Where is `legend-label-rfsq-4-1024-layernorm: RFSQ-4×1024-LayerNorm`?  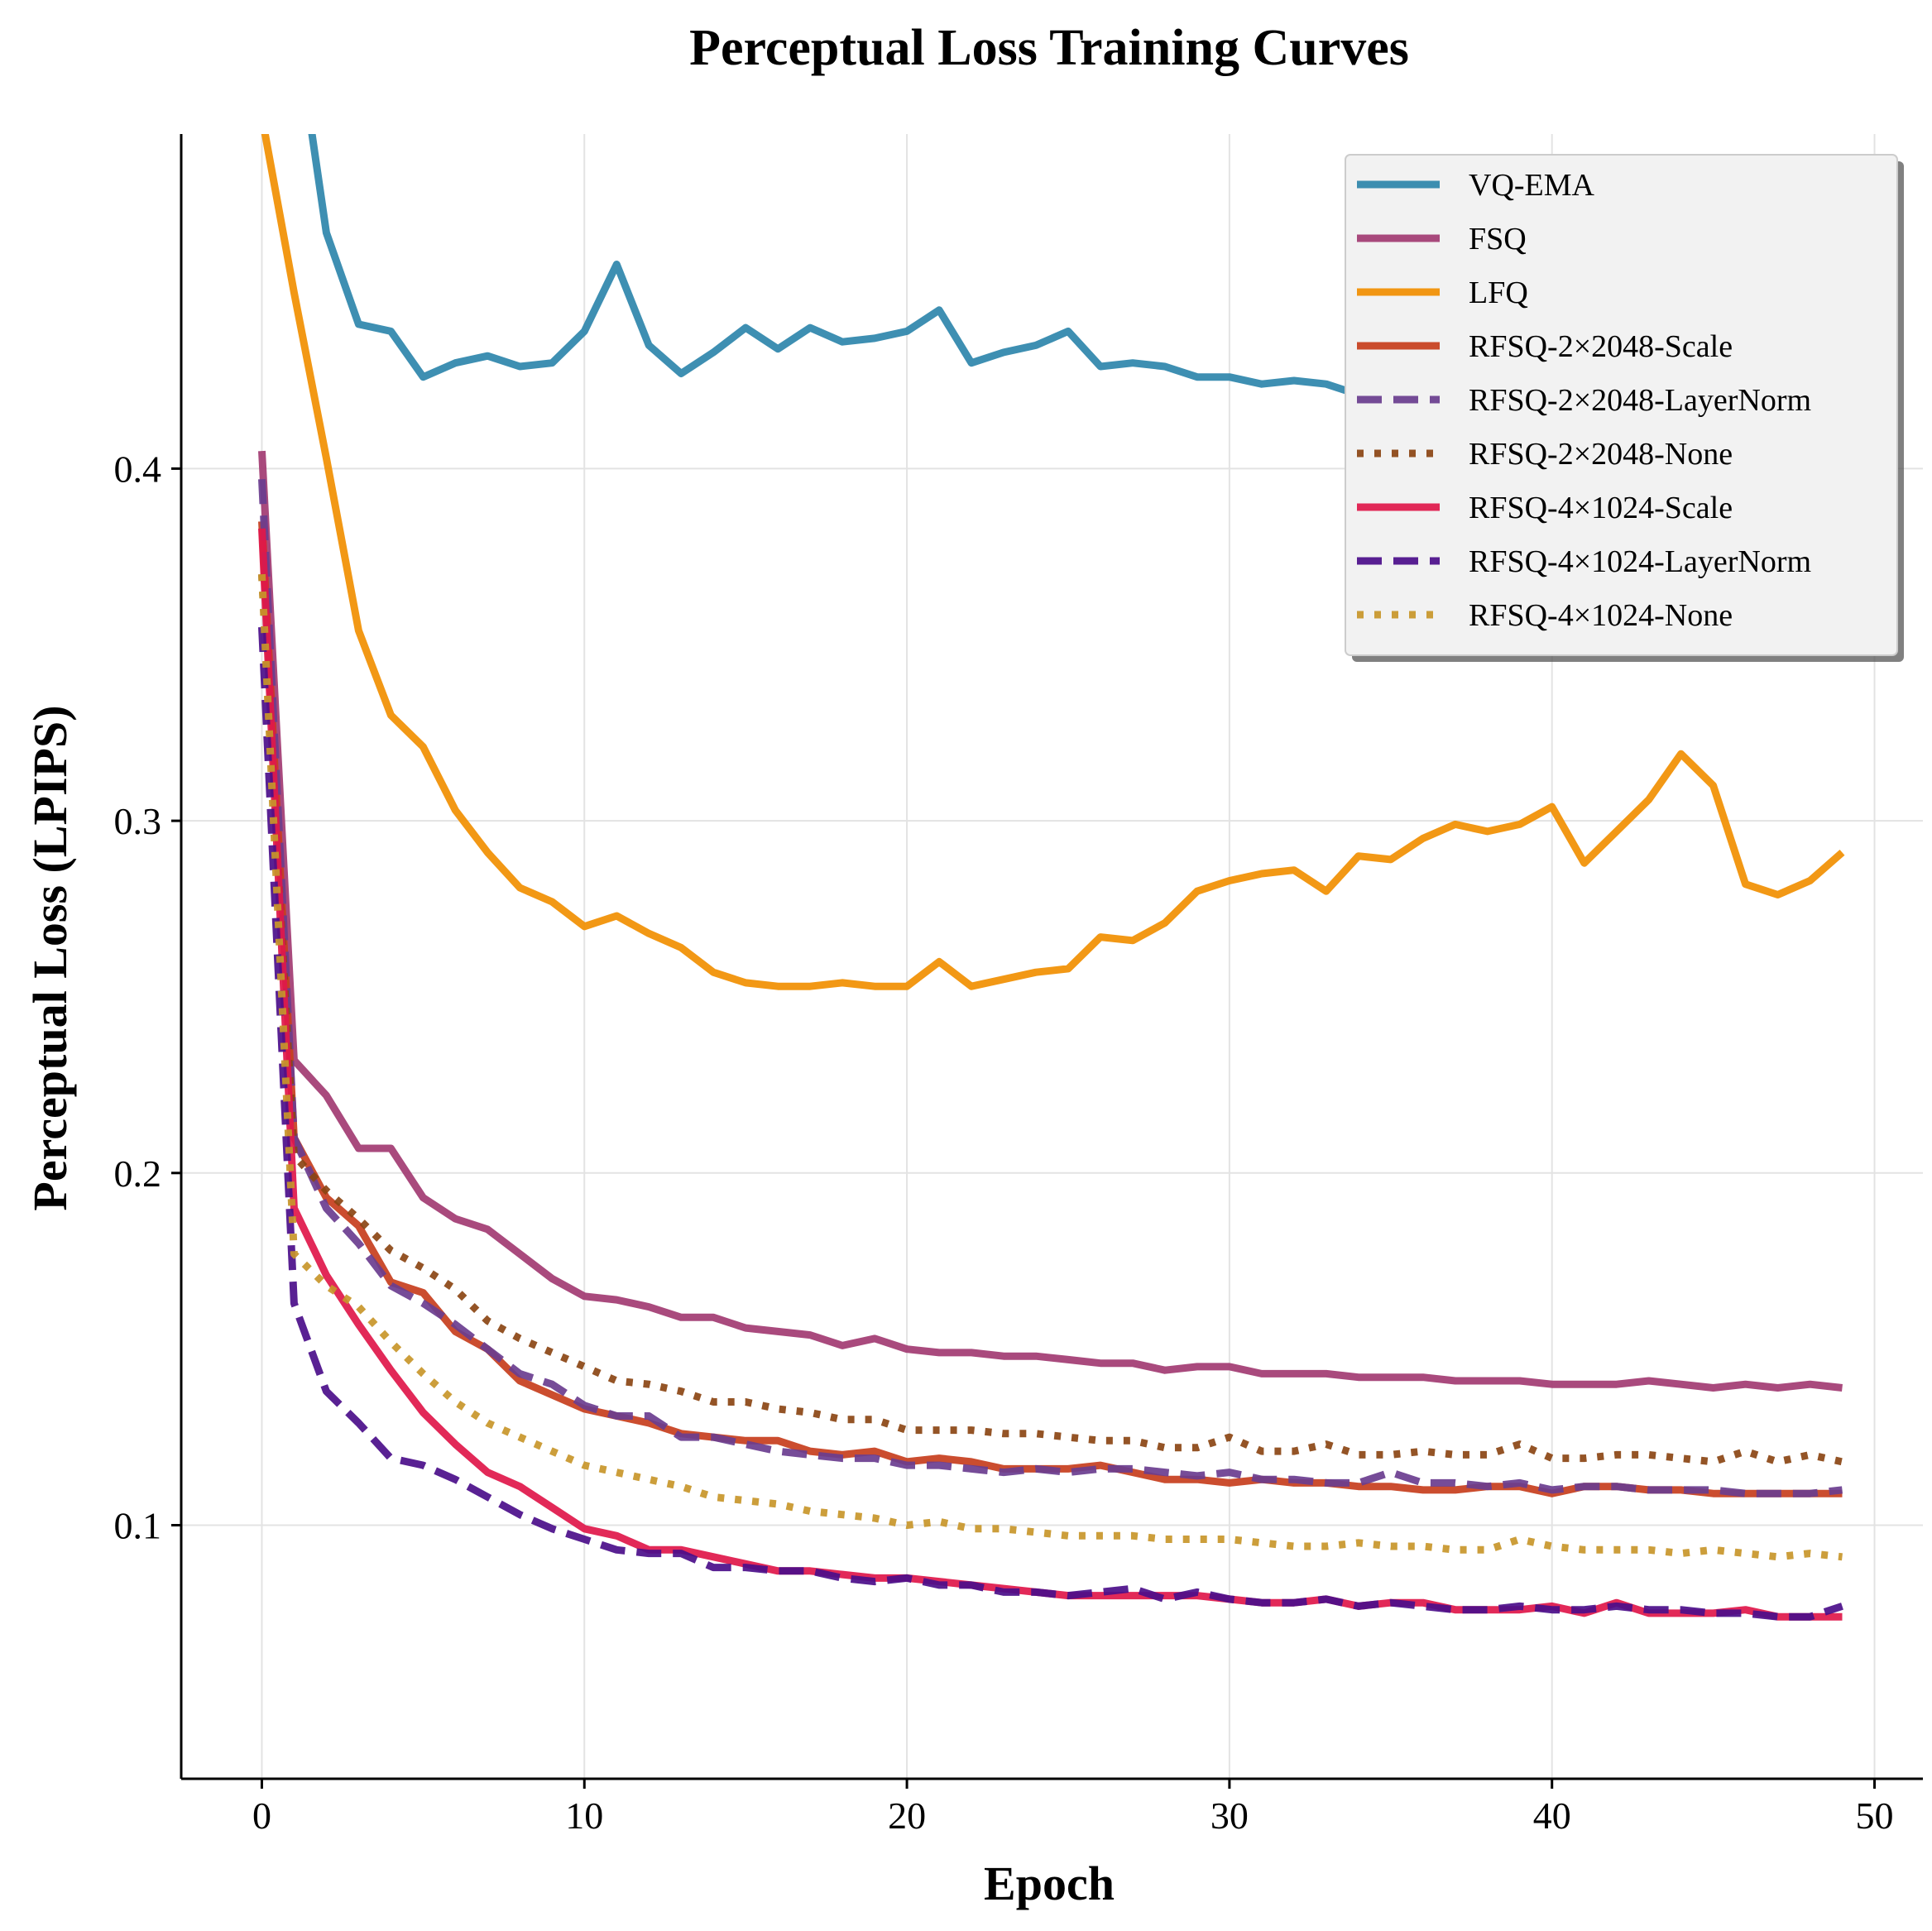
legend-label-rfsq-4-1024-layernorm: RFSQ-4×1024-LayerNorm is located at coordinates (1640, 561).